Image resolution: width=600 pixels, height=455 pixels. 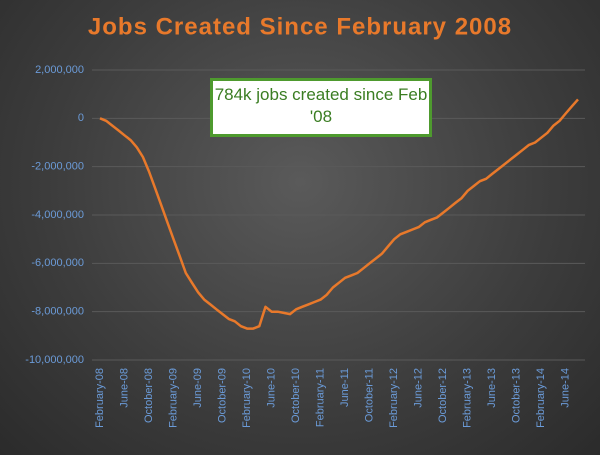 What do you see at coordinates (370, 395) in the screenshot?
I see `x-tick-label: October-11` at bounding box center [370, 395].